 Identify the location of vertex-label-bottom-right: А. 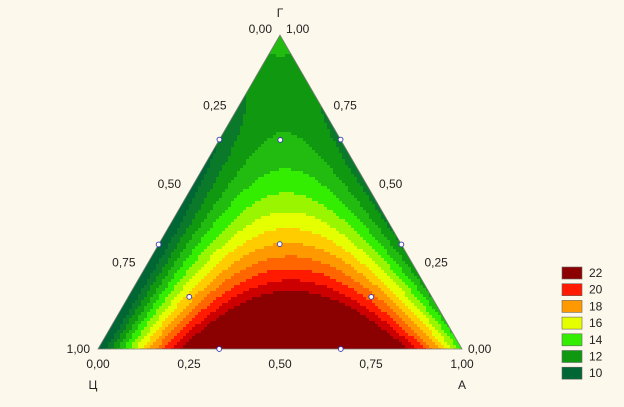
(462, 385).